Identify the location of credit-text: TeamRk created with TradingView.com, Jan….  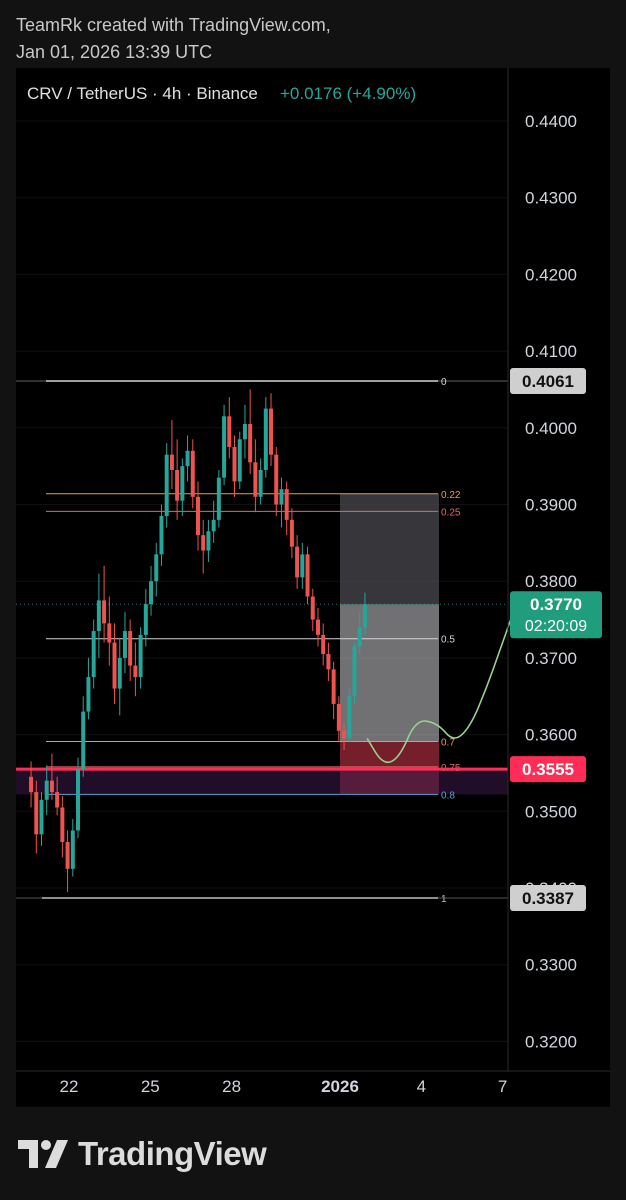
(173, 39).